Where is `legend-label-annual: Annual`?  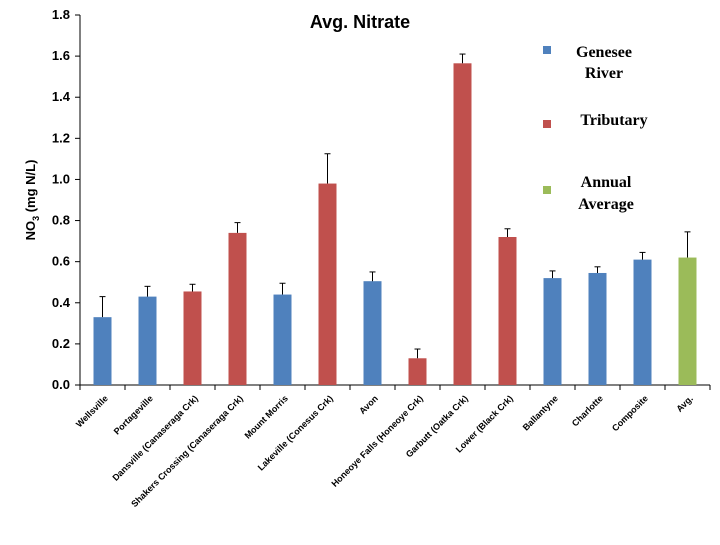 legend-label-annual: Annual is located at coordinates (606, 182).